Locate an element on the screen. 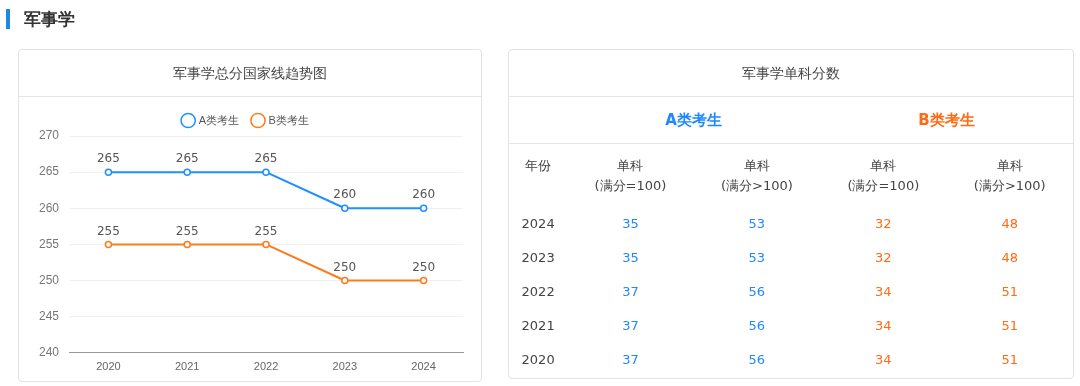 Image resolution: width=1080 pixels, height=386 pixels. y-axis-title: 年份 is located at coordinates (538, 166).